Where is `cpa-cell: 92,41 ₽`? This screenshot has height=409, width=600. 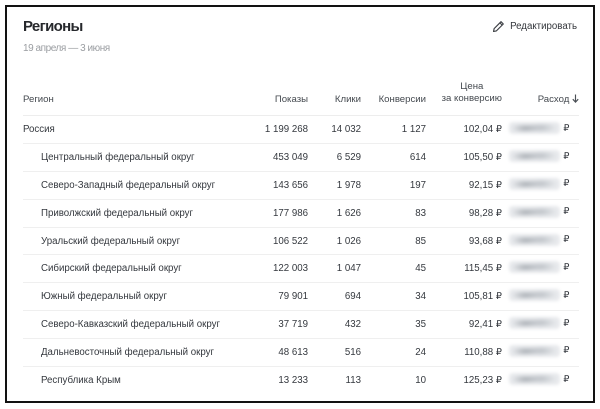
cpa-cell: 92,41 ₽ is located at coordinates (464, 325).